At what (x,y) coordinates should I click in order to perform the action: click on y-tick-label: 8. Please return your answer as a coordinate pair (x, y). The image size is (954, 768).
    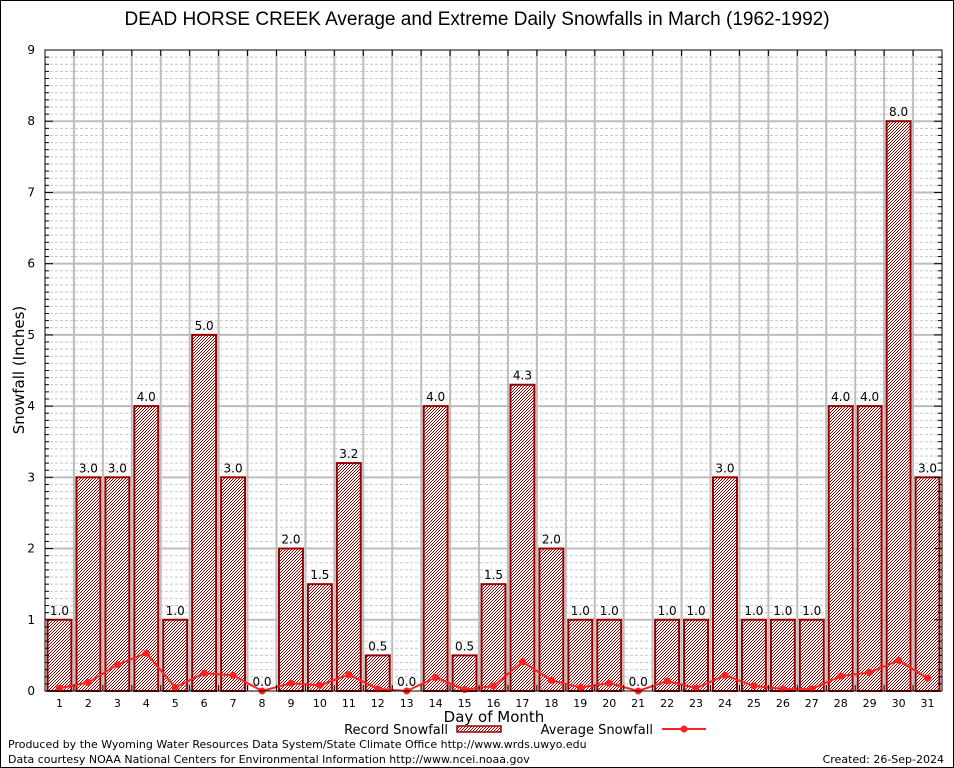
    Looking at the image, I should click on (31, 121).